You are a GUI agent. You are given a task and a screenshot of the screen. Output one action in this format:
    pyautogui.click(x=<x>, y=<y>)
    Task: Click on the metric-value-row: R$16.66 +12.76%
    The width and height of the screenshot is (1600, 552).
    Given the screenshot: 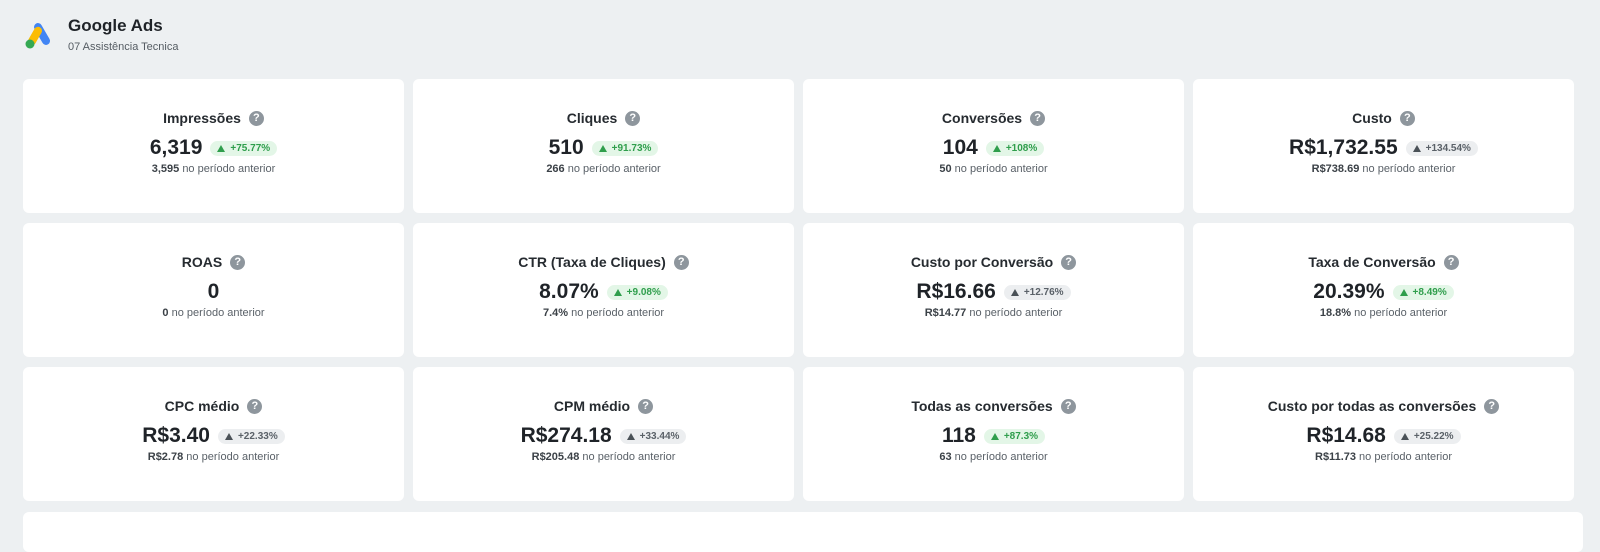 What is the action you would take?
    pyautogui.click(x=993, y=292)
    